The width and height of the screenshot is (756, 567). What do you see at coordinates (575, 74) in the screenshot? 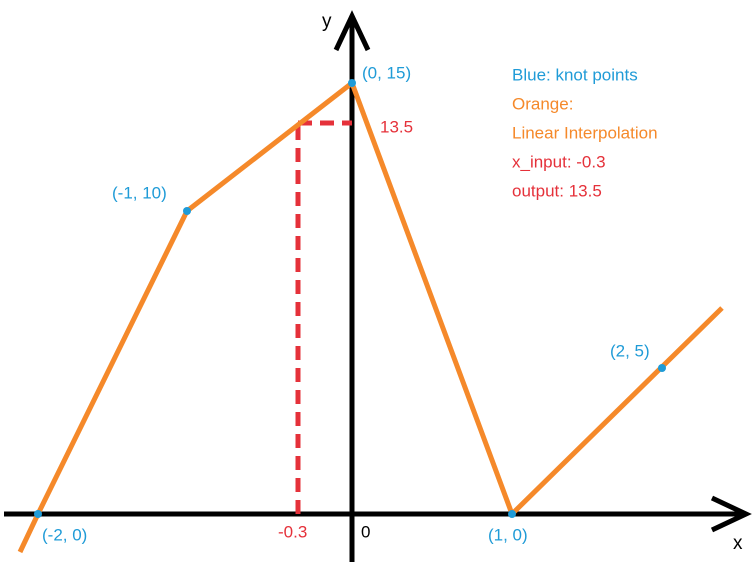
I see `legend-text: Blue: knot points` at bounding box center [575, 74].